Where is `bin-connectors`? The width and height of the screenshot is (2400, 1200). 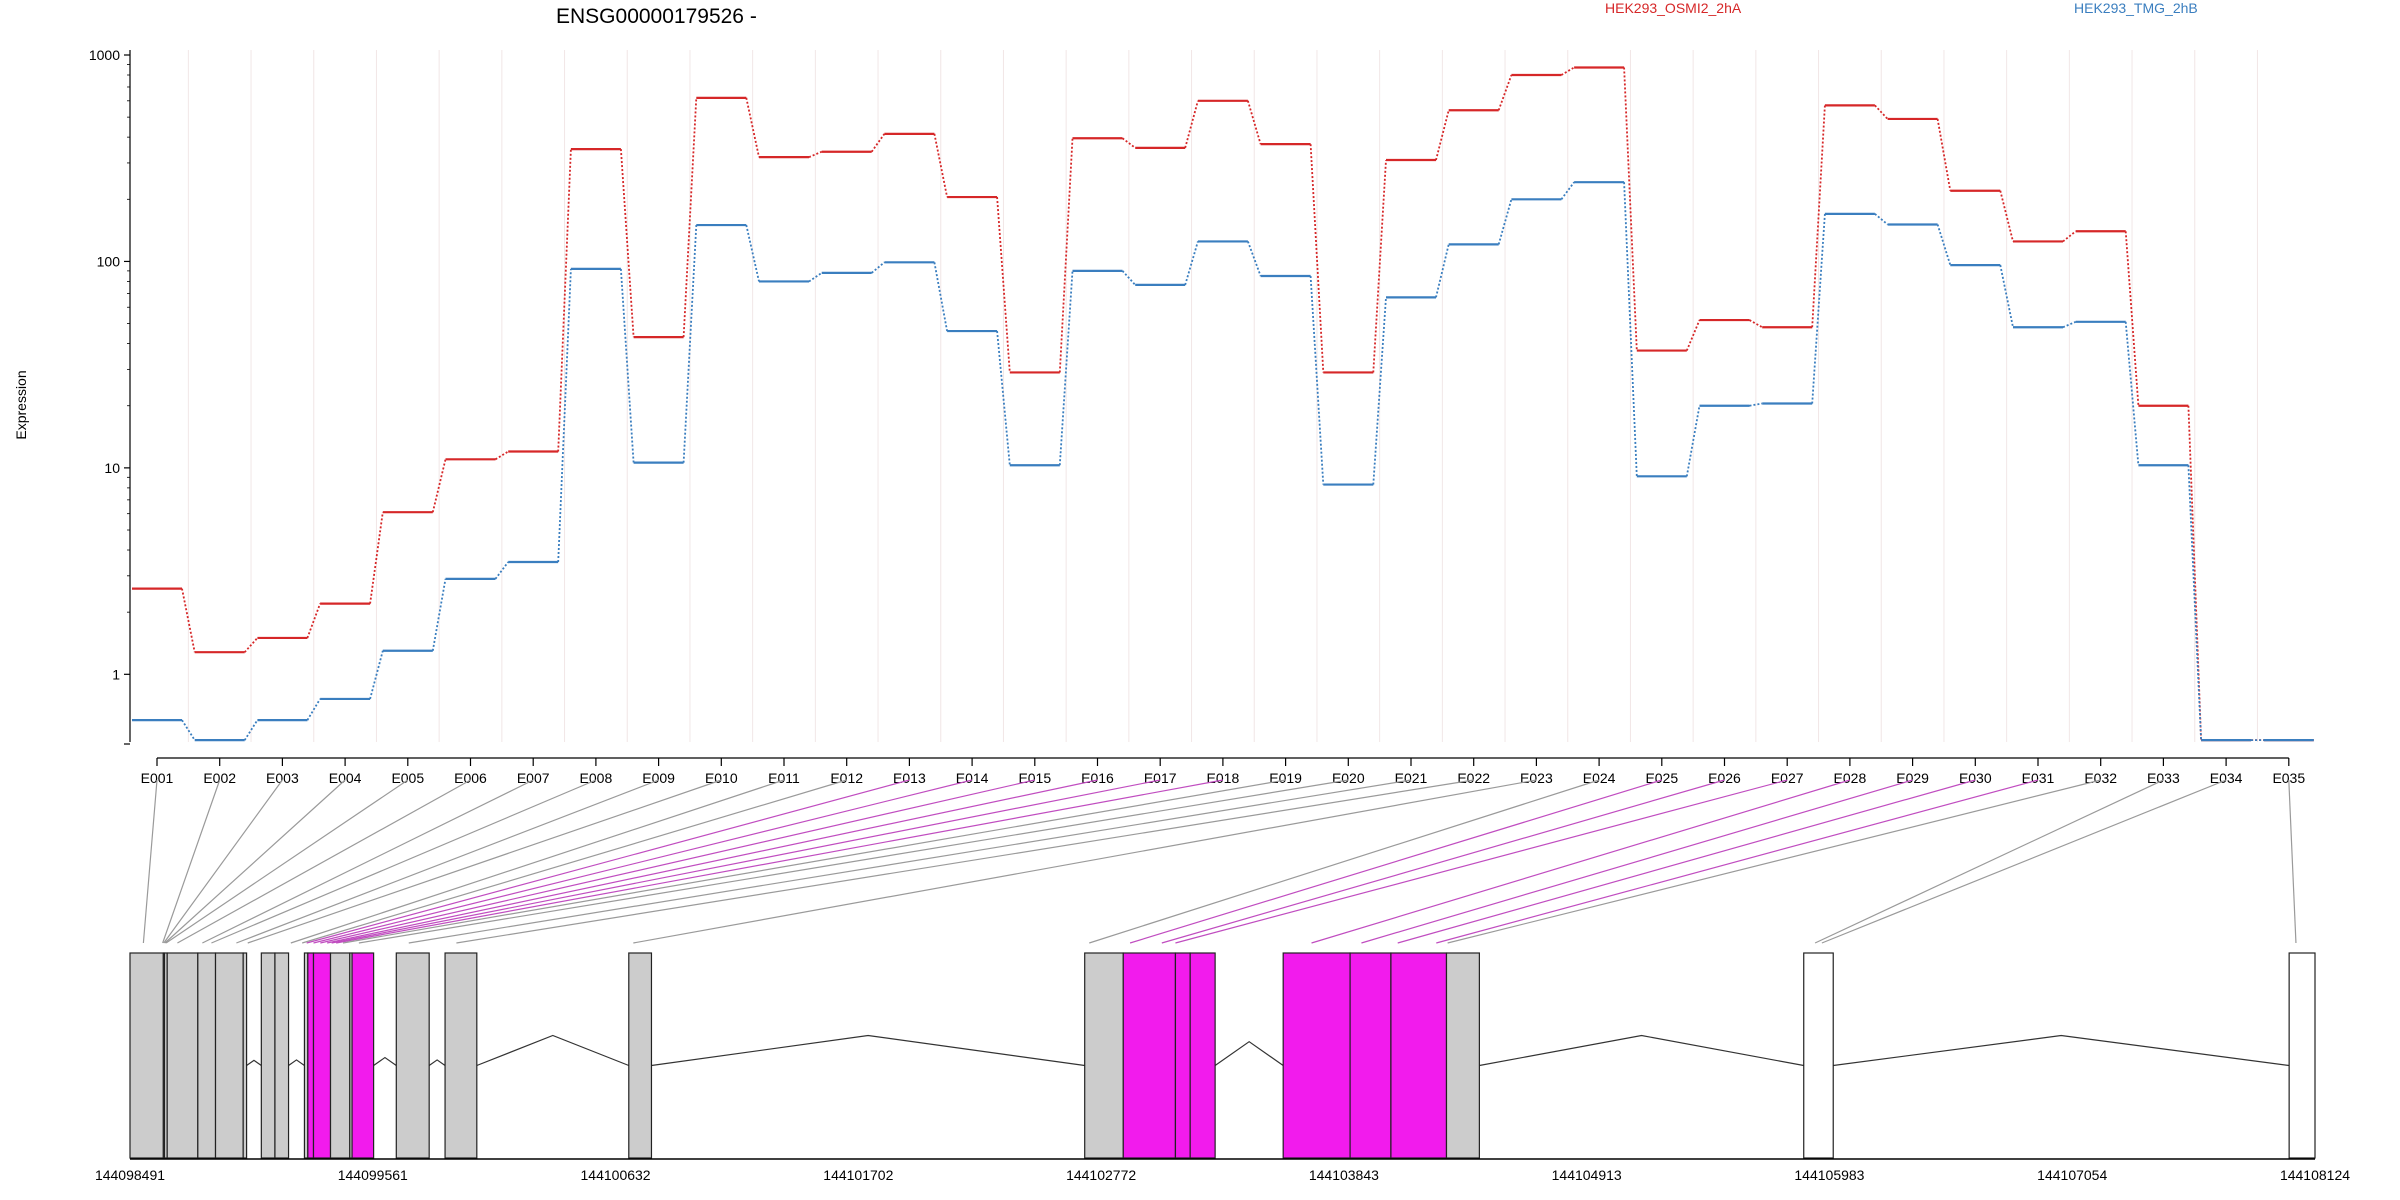 bin-connectors is located at coordinates (1219, 861).